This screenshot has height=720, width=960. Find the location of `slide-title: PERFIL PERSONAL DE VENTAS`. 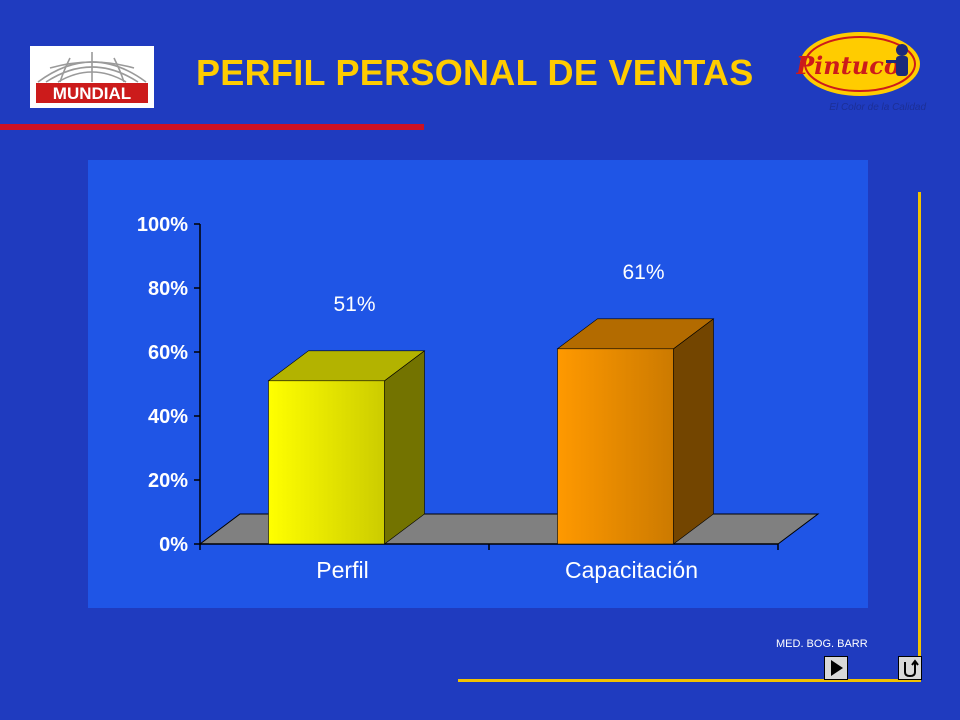

slide-title: PERFIL PERSONAL DE VENTAS is located at coordinates (475, 72).